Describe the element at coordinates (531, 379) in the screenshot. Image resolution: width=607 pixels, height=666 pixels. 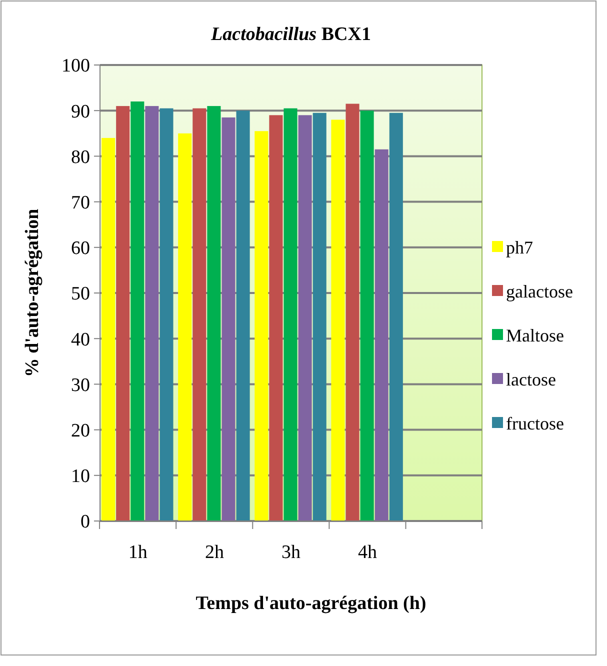
I see `legend-label: lactose` at that location.